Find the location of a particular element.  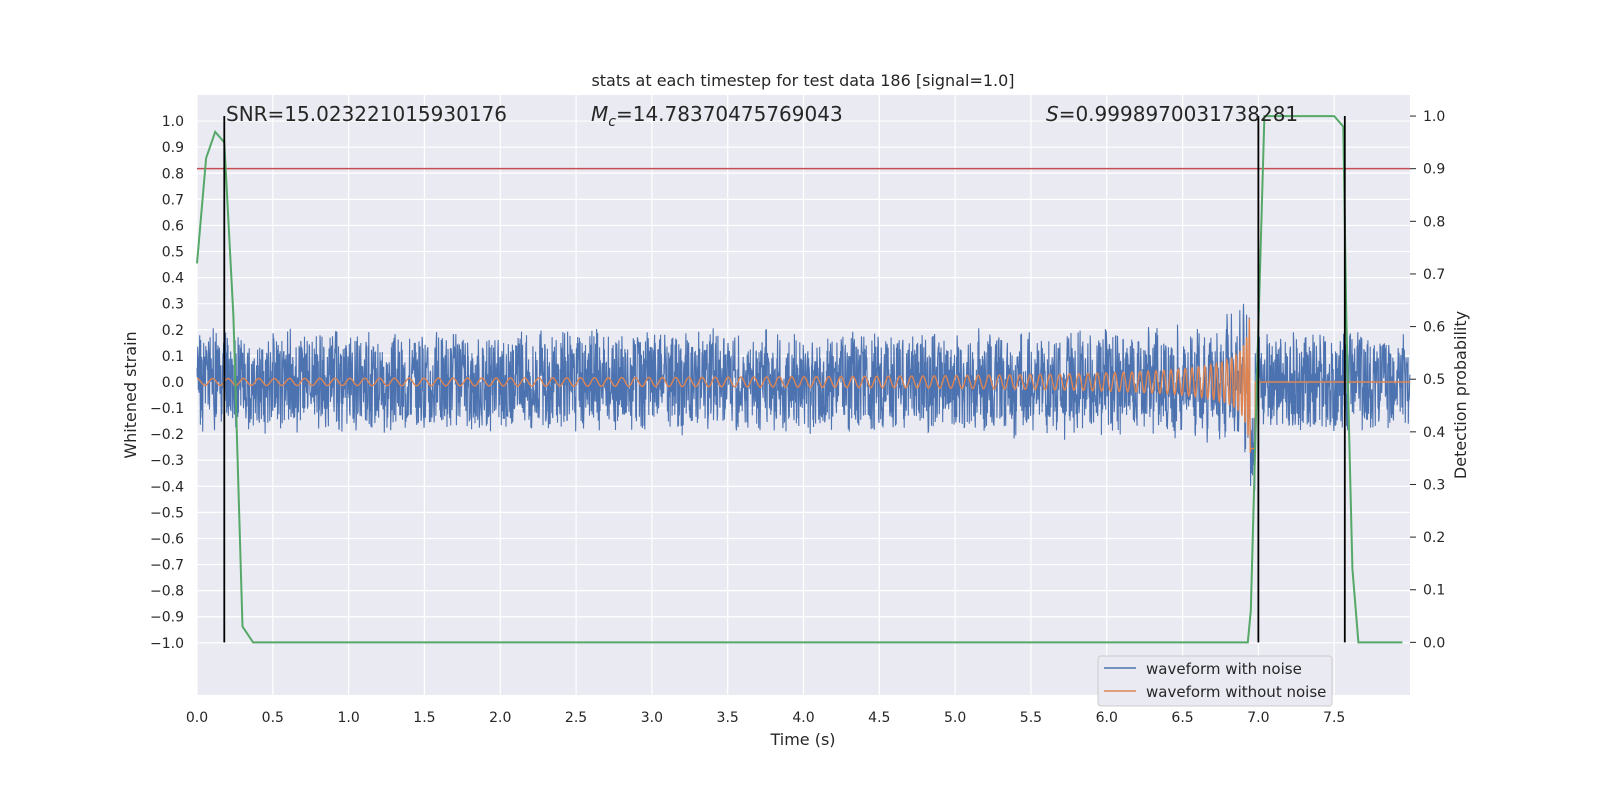

y-left-tick-label: −0.9 is located at coordinates (167, 618).